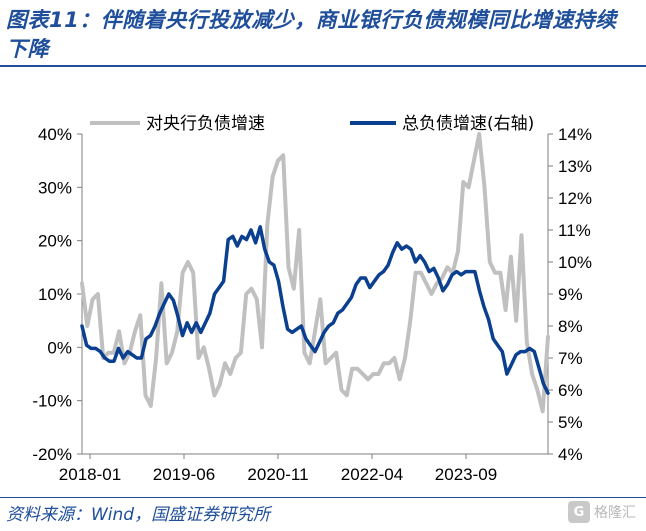 This screenshot has height=531, width=646. Describe the element at coordinates (468, 124) in the screenshot. I see `legend-label: 总负债增速(右轴)` at that location.